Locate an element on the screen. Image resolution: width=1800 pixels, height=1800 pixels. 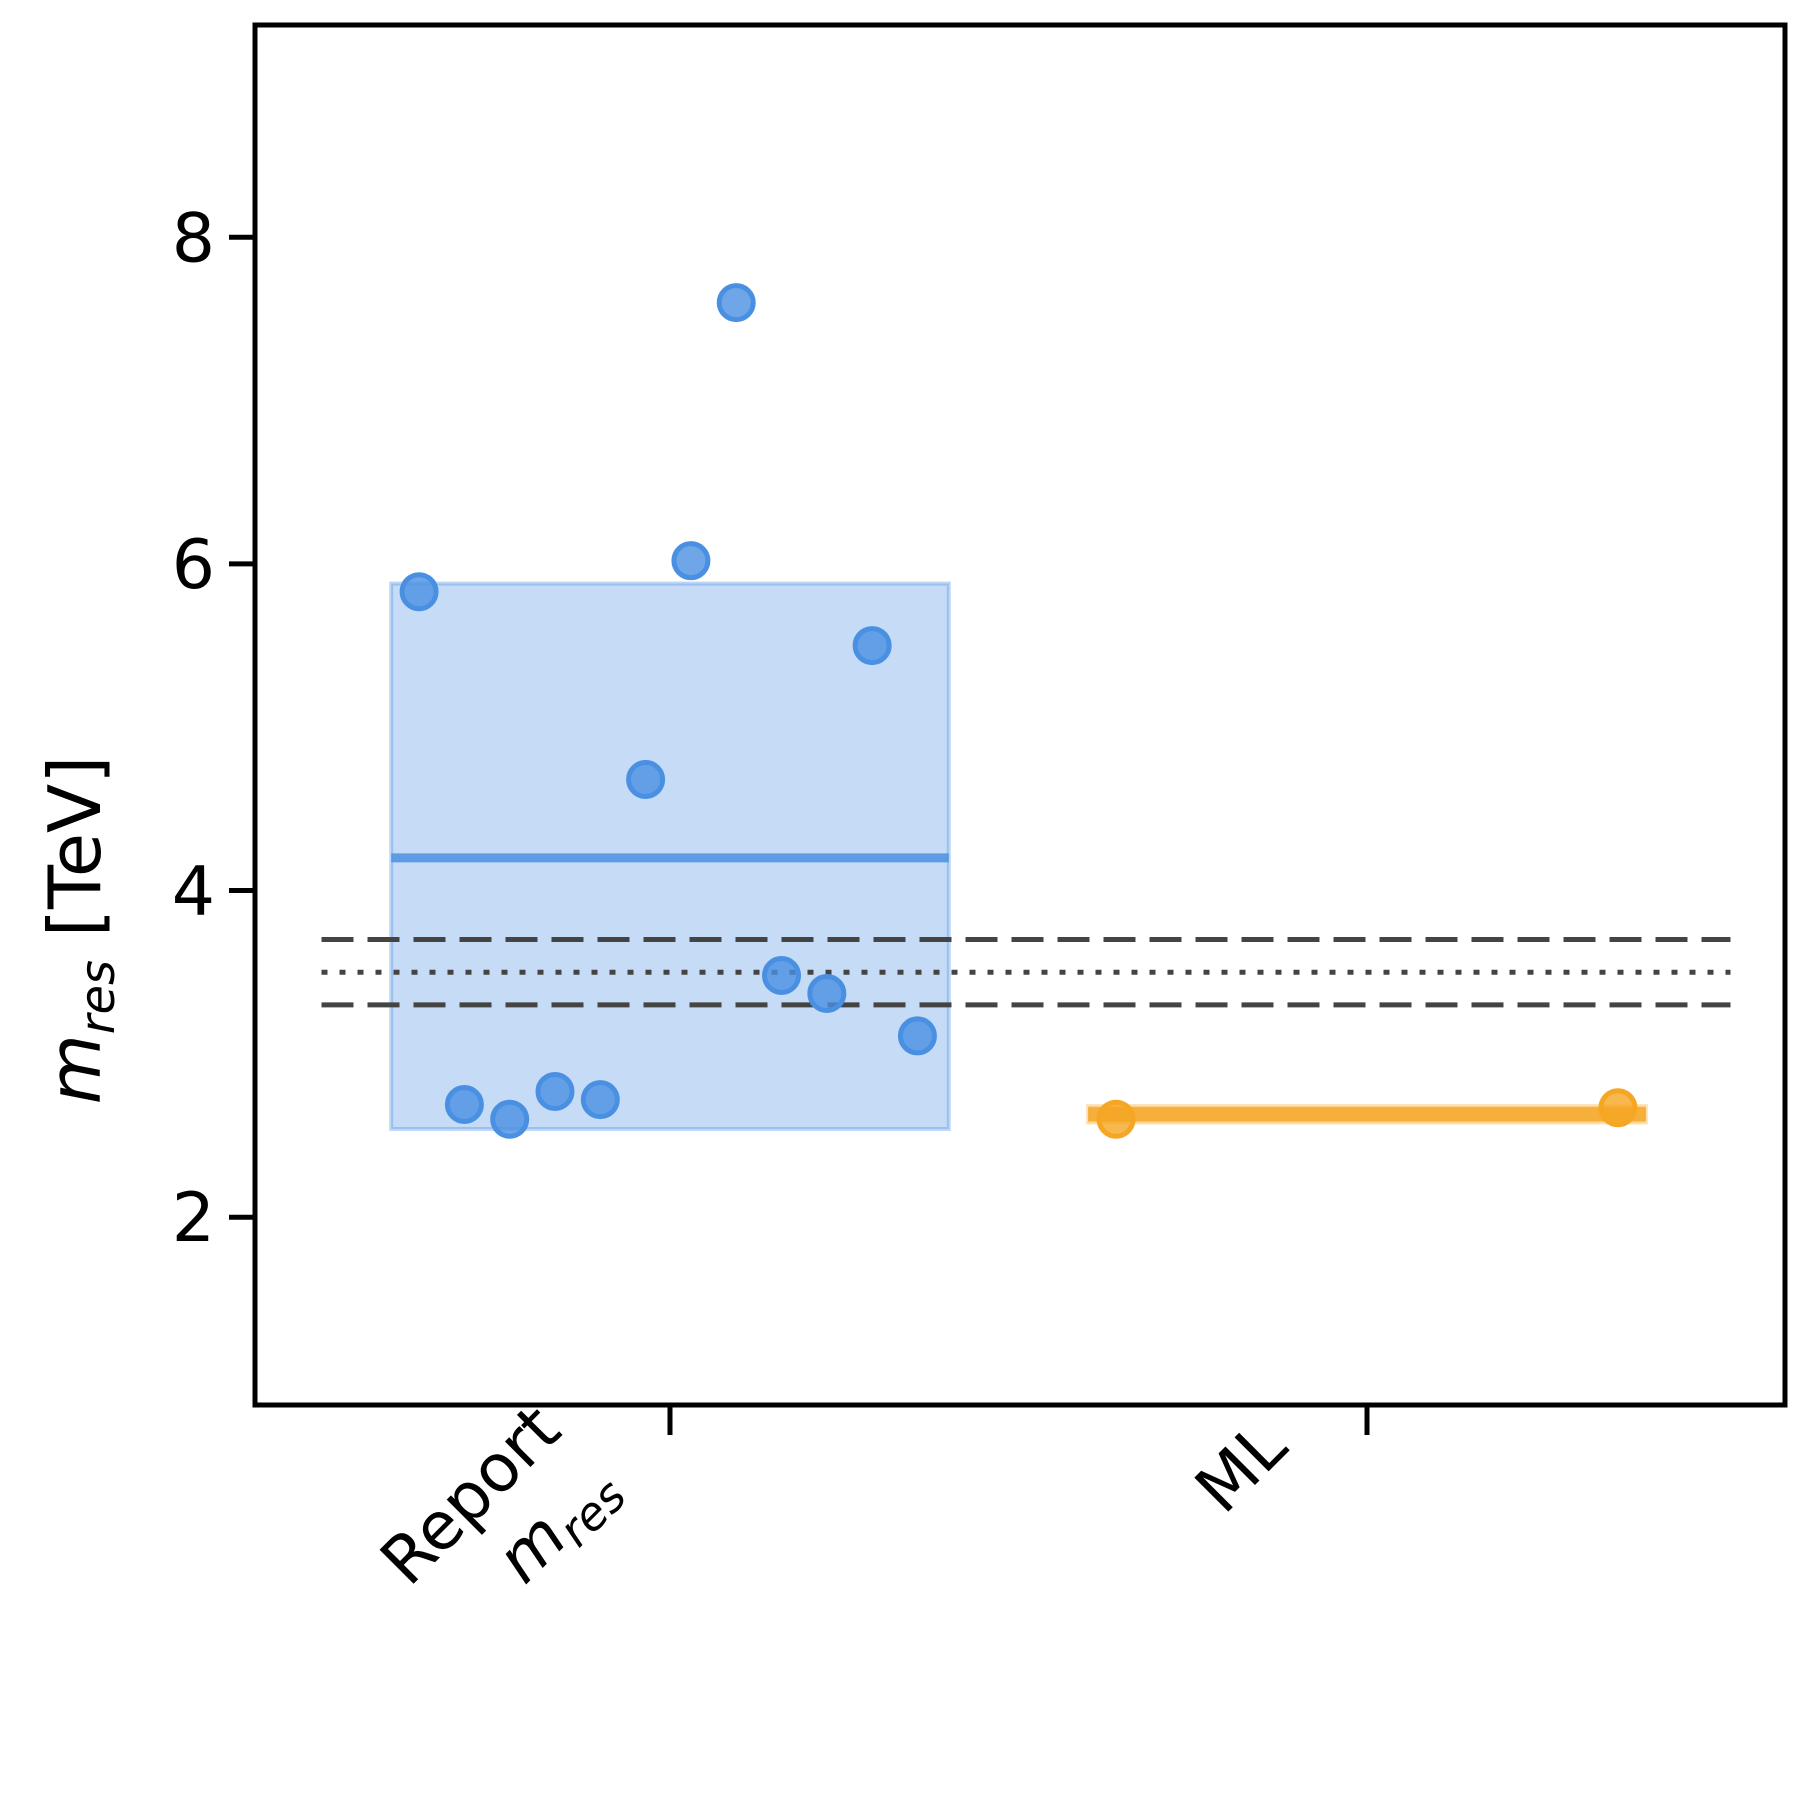
y-tick-label-0: 2 is located at coordinates (193, 1218).